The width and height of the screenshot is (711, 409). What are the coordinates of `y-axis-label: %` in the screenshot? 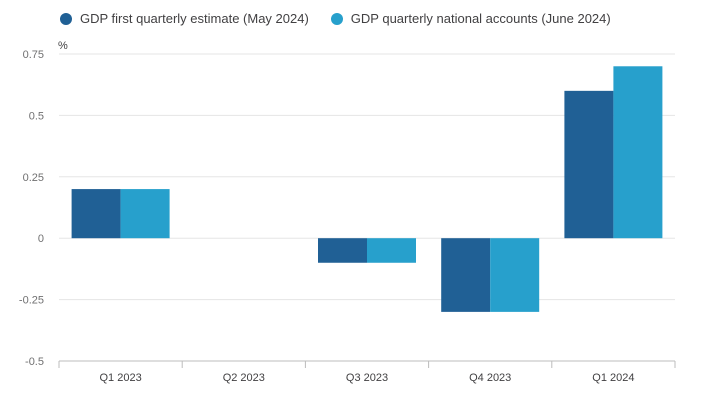 It's located at (63, 46).